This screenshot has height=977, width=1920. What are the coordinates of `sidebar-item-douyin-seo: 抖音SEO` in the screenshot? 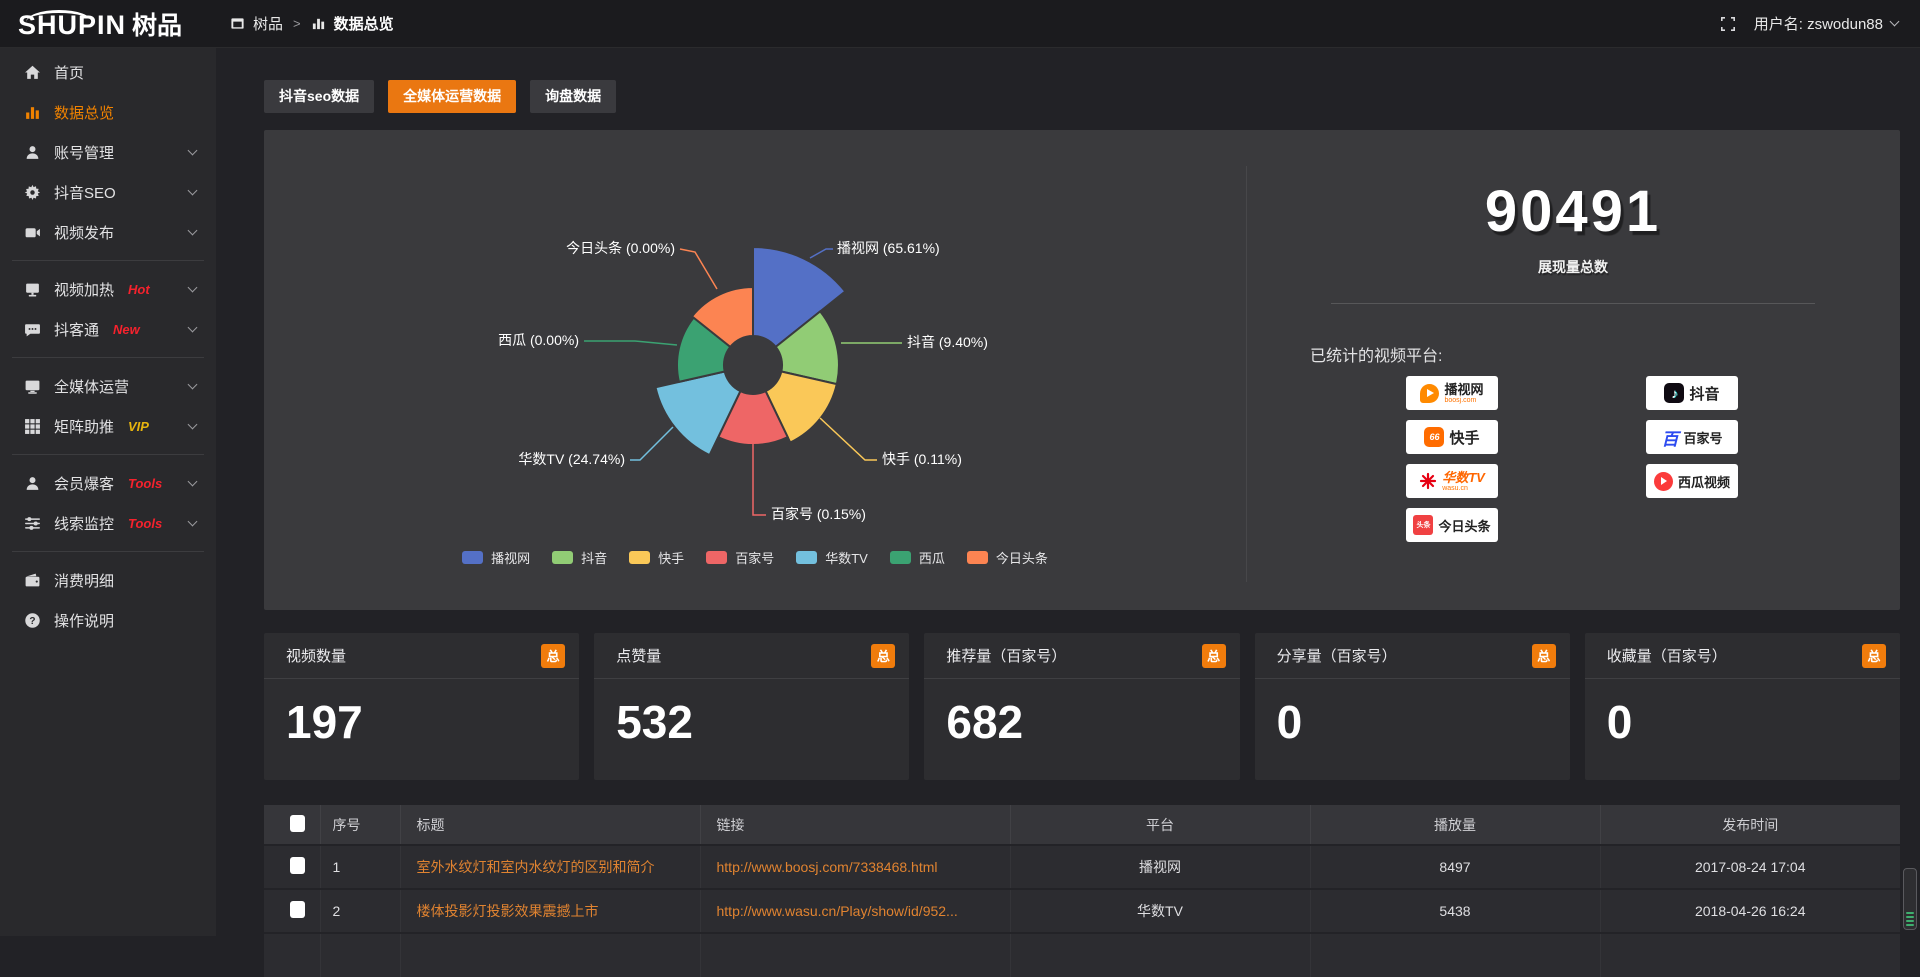 It's located at (108, 192).